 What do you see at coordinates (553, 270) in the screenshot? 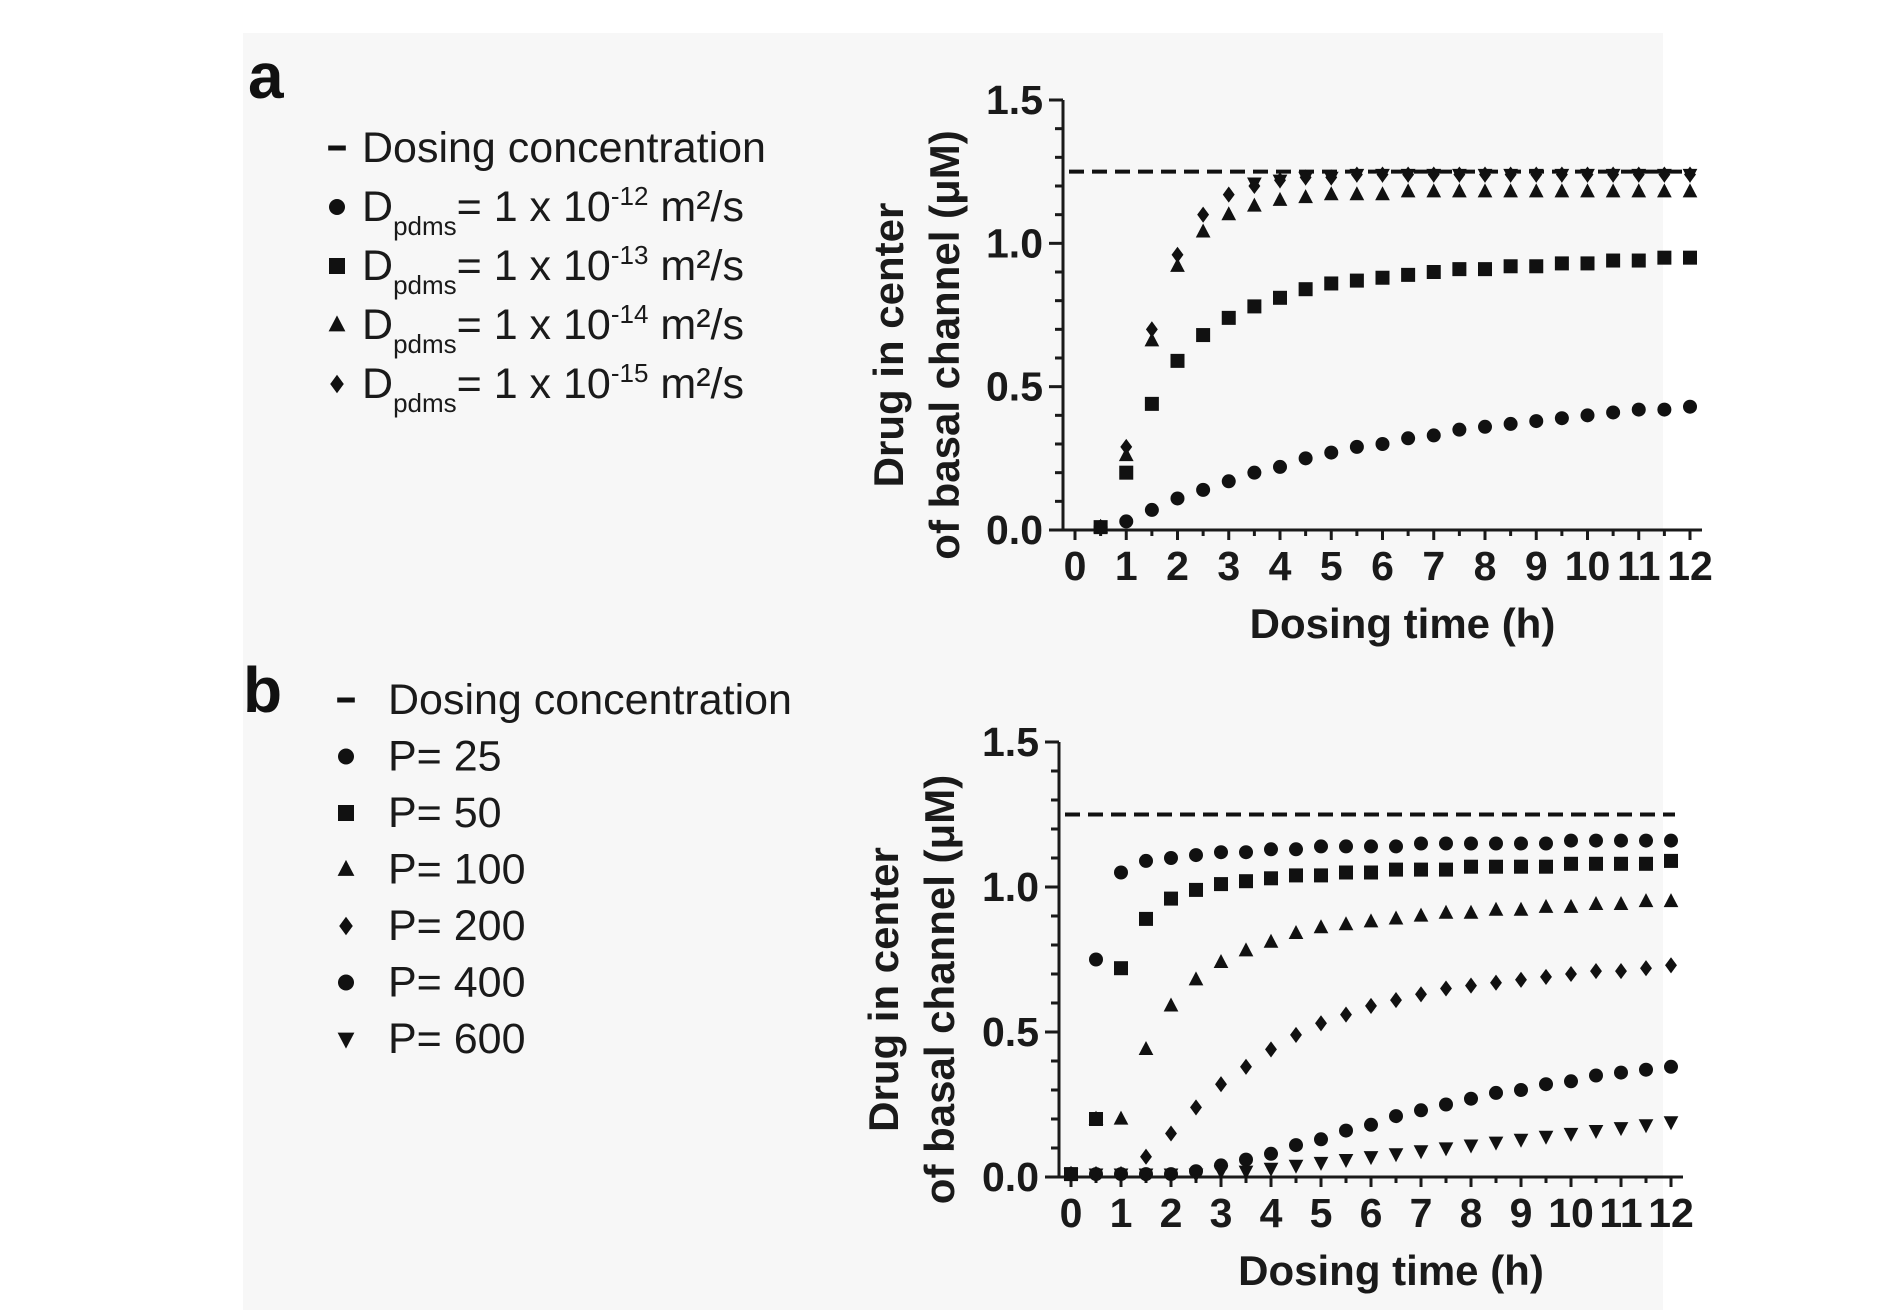
I see `legend-label: Dpdms= 1 x 10-13 m²/s` at bounding box center [553, 270].